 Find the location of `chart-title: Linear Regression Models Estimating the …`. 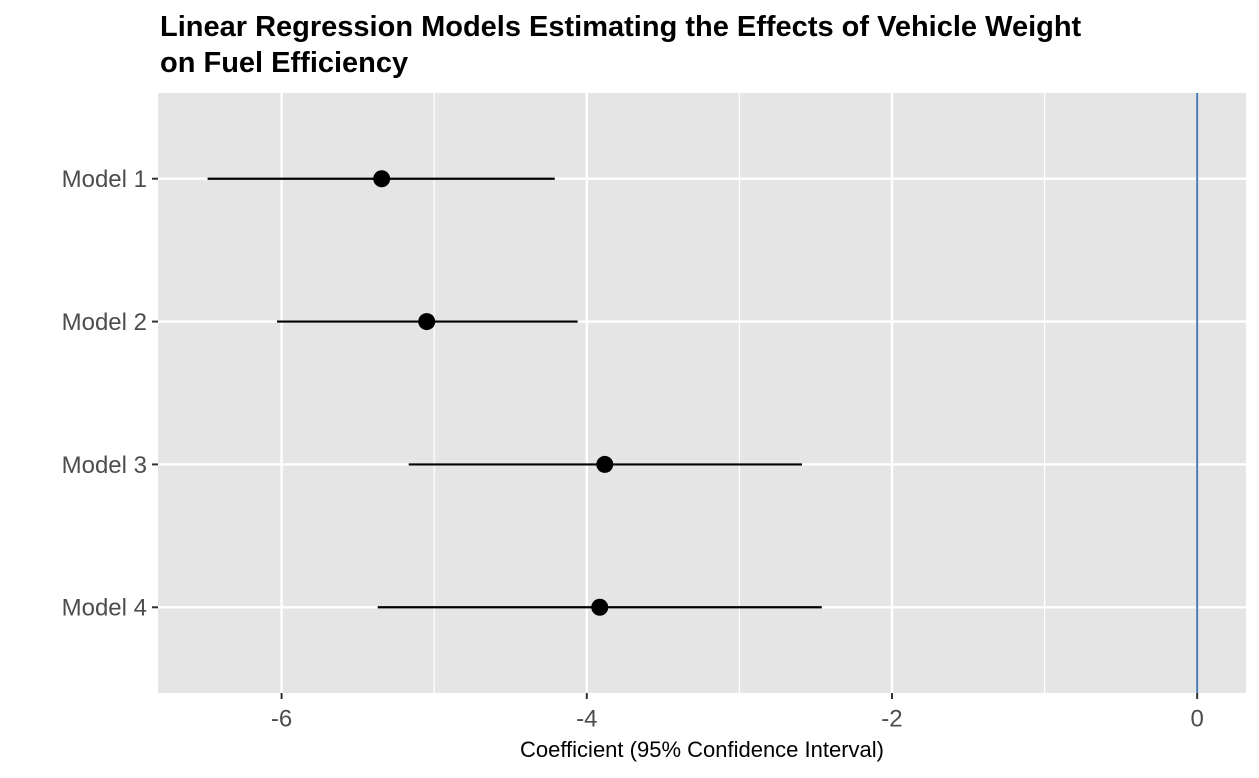

chart-title: Linear Regression Models Estimating the … is located at coordinates (621, 27).